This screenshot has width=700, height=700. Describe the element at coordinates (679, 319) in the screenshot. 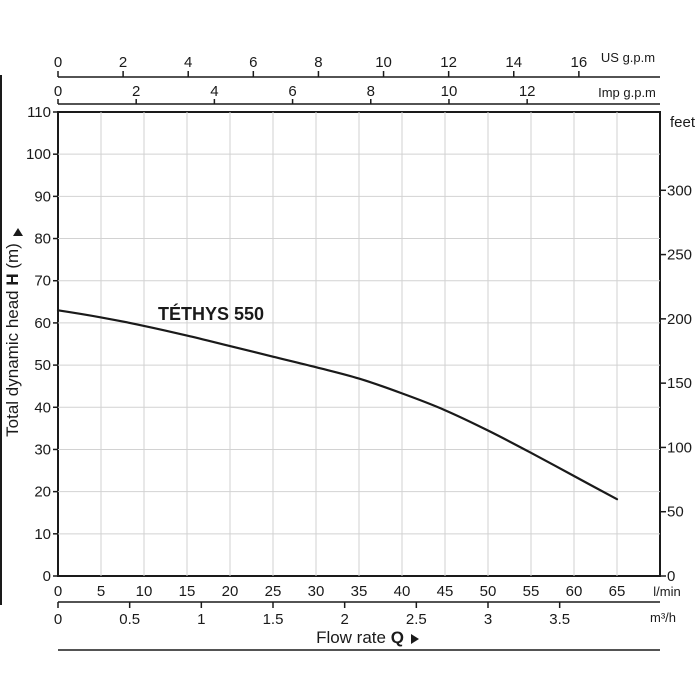

I see `feet-tick-label: 200` at that location.